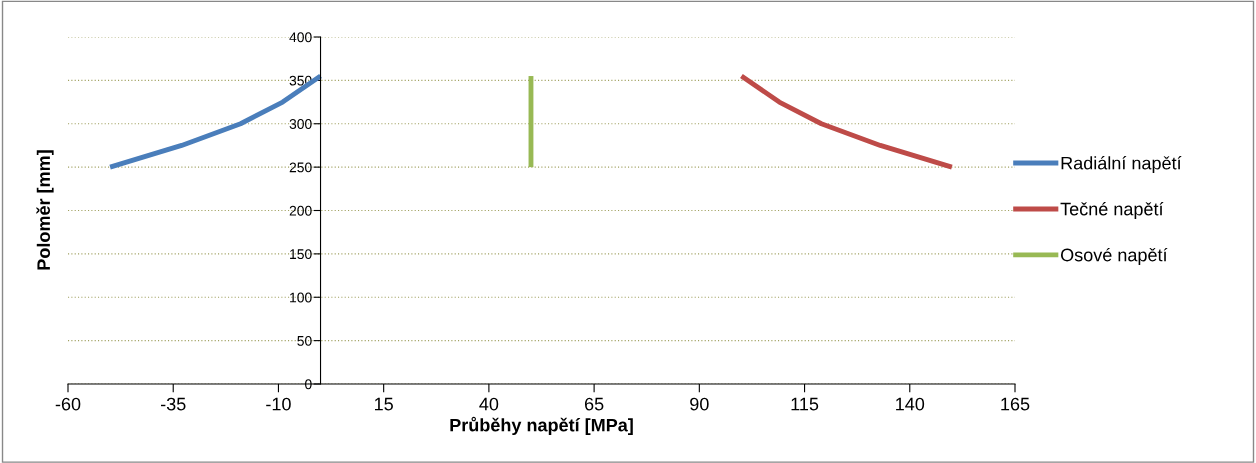 This screenshot has height=463, width=1256. Describe the element at coordinates (300, 167) in the screenshot. I see `y-tick-label: 250` at that location.